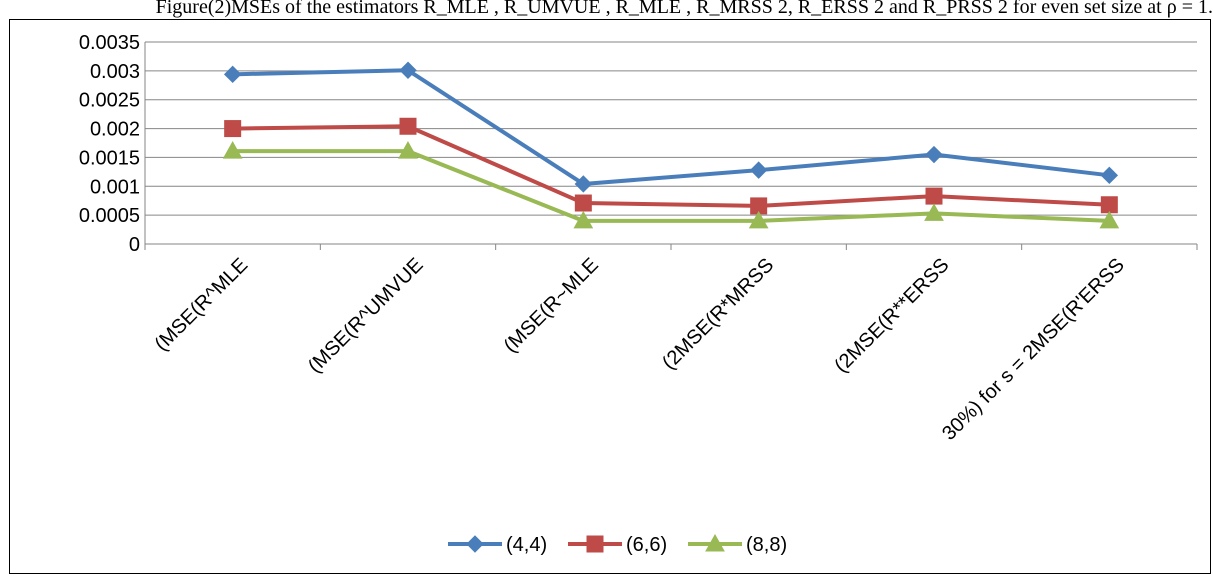 This screenshot has height=576, width=1213. Describe the element at coordinates (115, 130) in the screenshot. I see `y-tick-label: 0.002` at that location.